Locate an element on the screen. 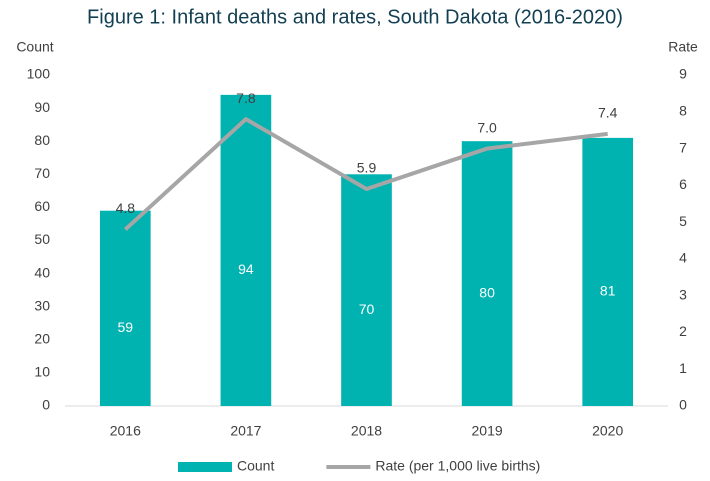  bar-value-label: 70 is located at coordinates (367, 309).